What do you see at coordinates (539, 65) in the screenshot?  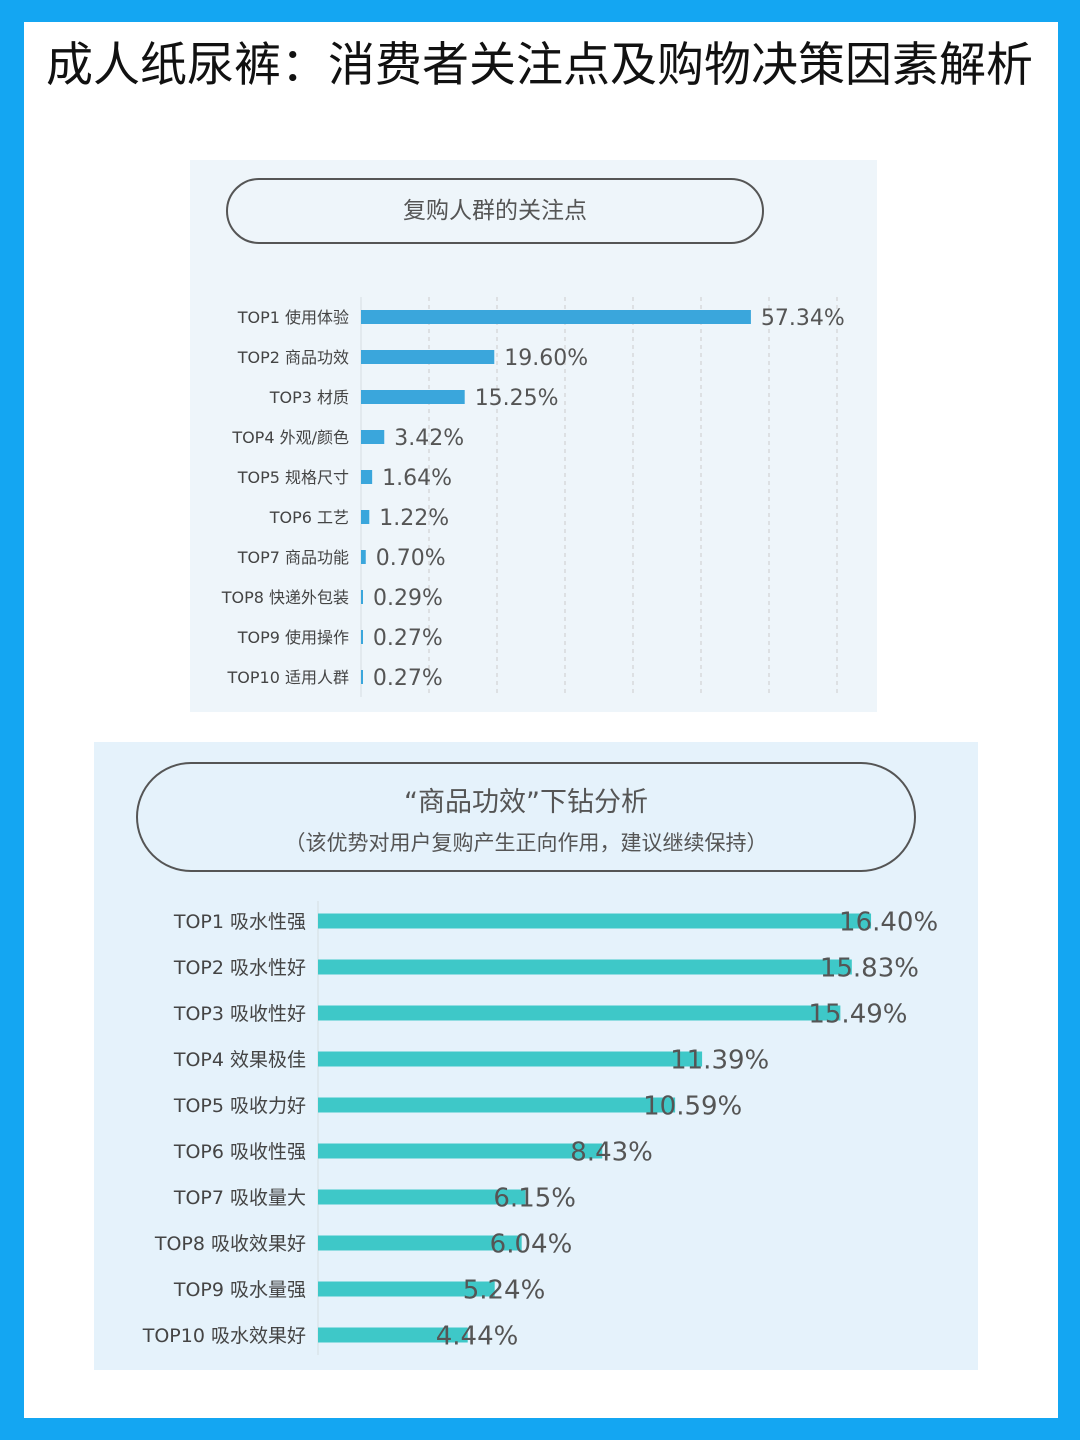 I see `page-title: 成人纸尿裤：消费者关注点及购物决策因素解析` at bounding box center [539, 65].